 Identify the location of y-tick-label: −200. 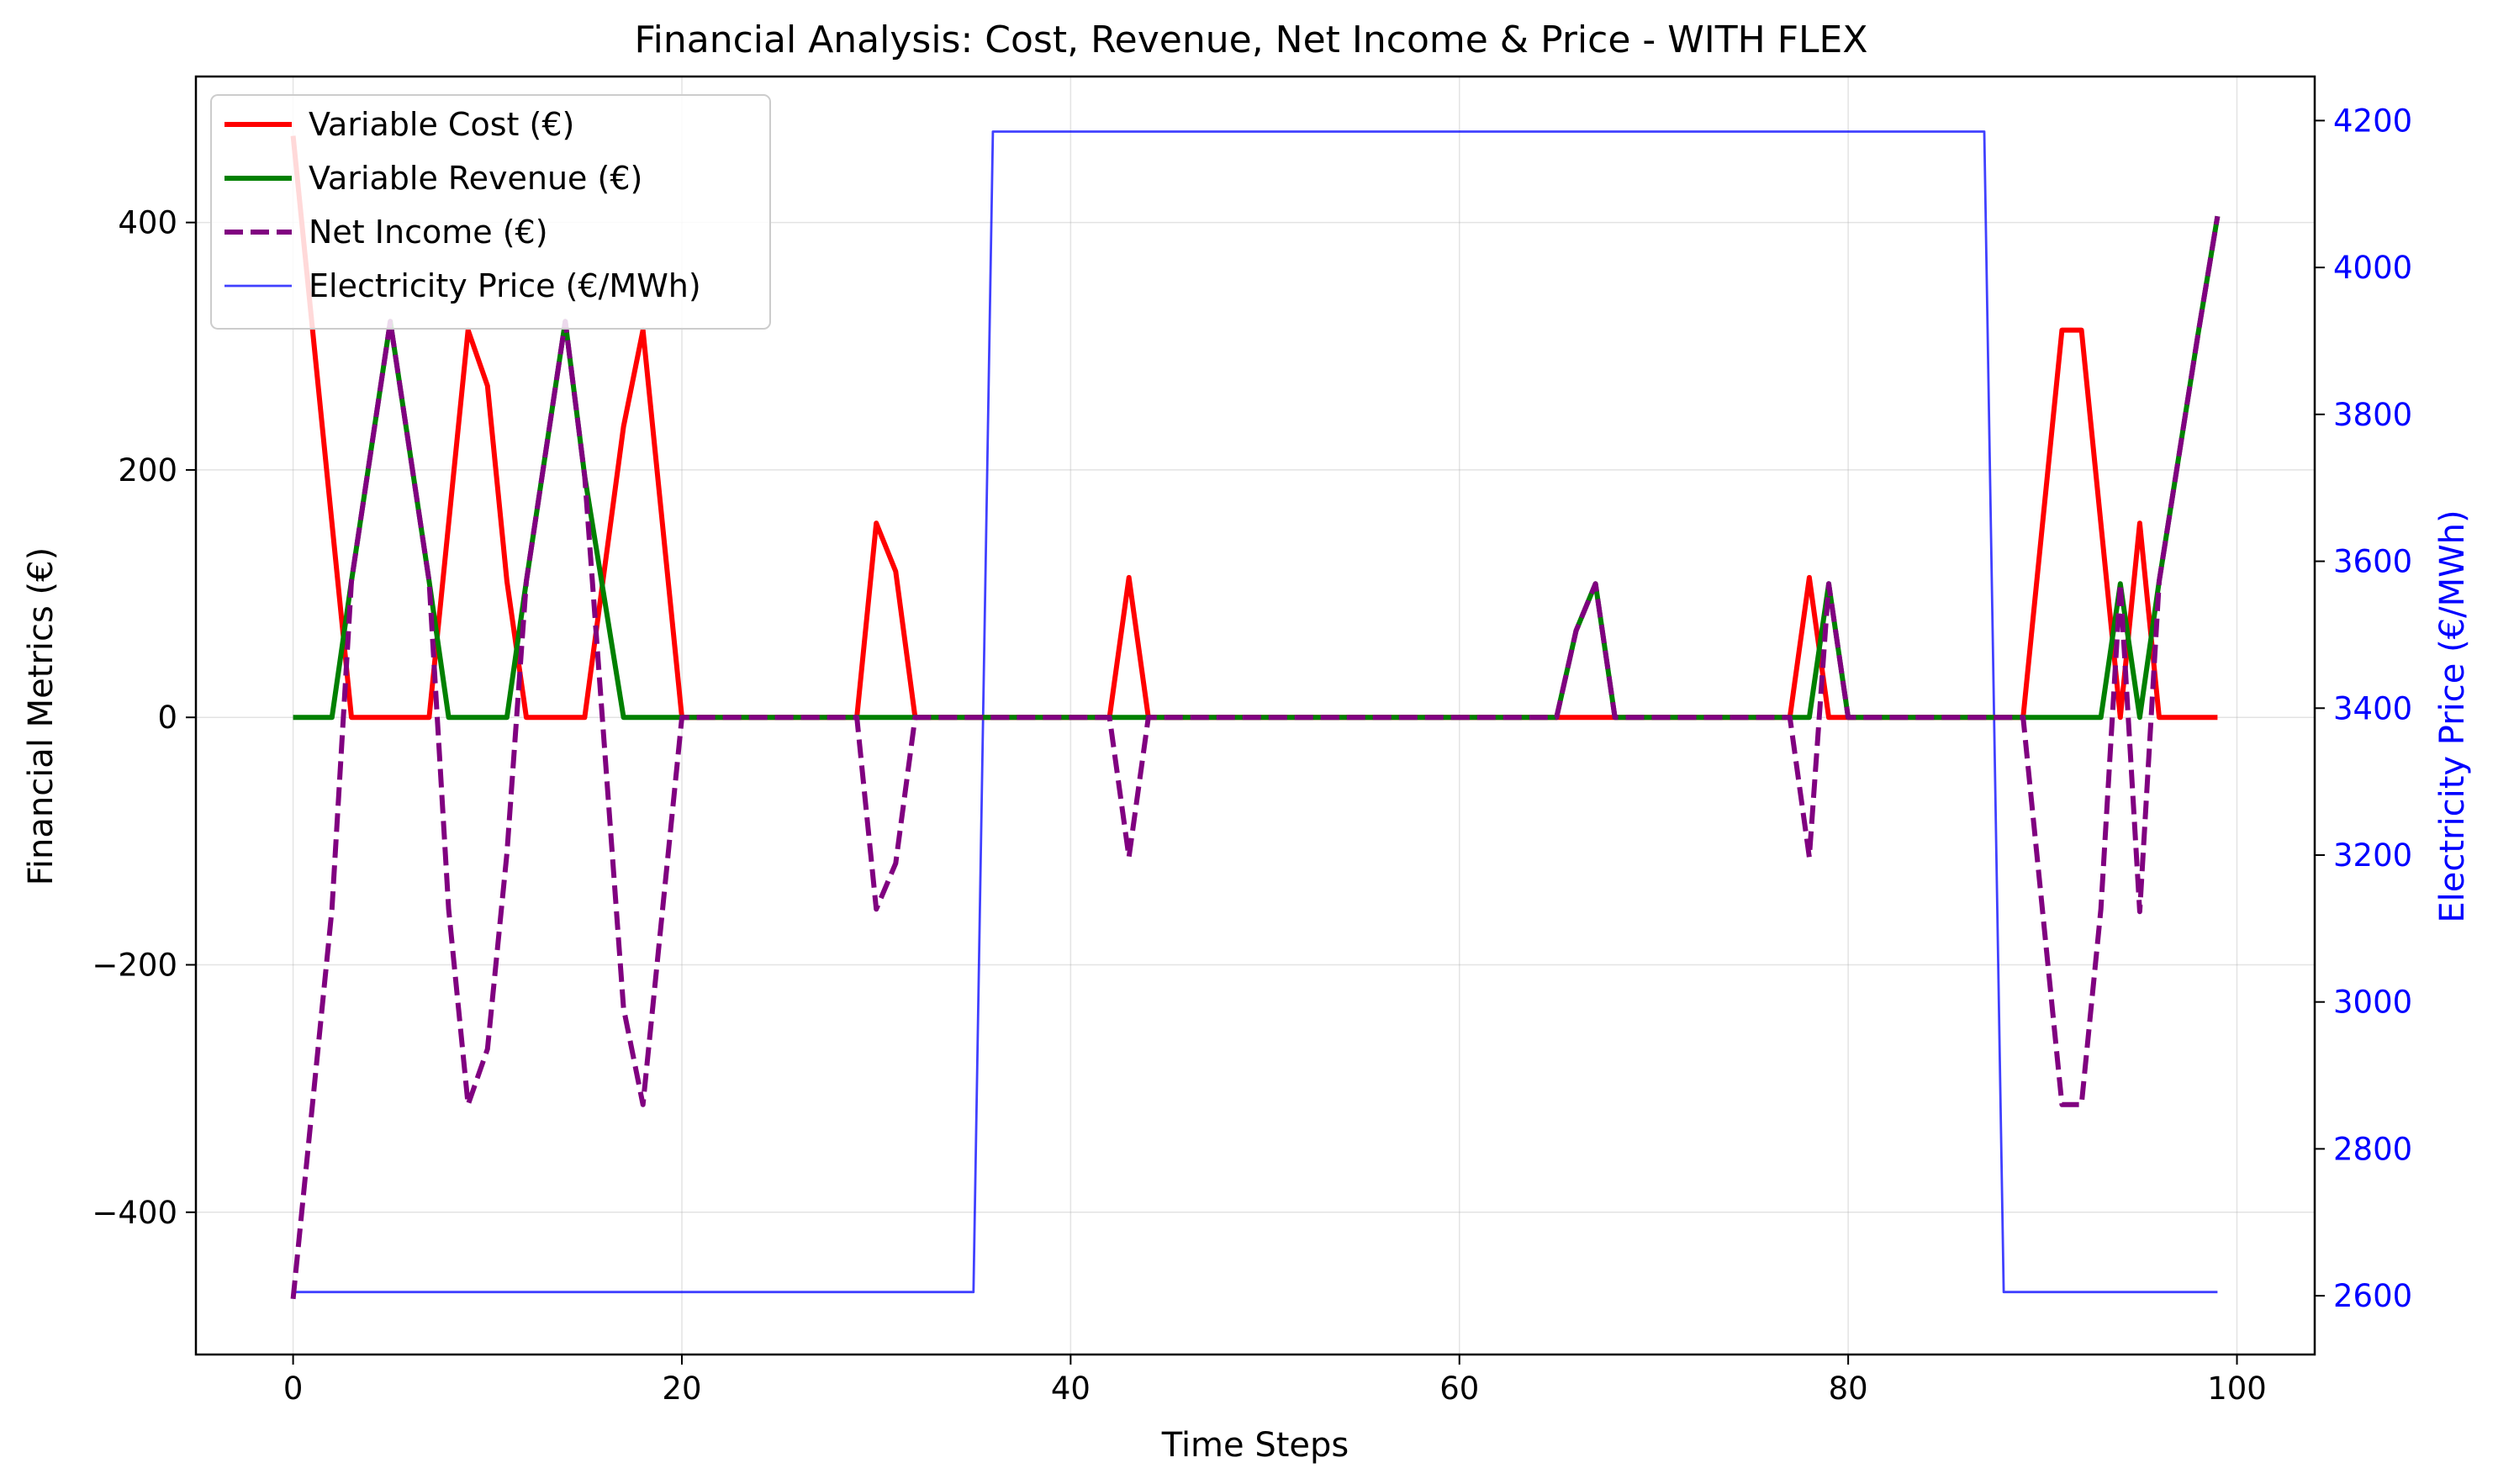
(134, 965).